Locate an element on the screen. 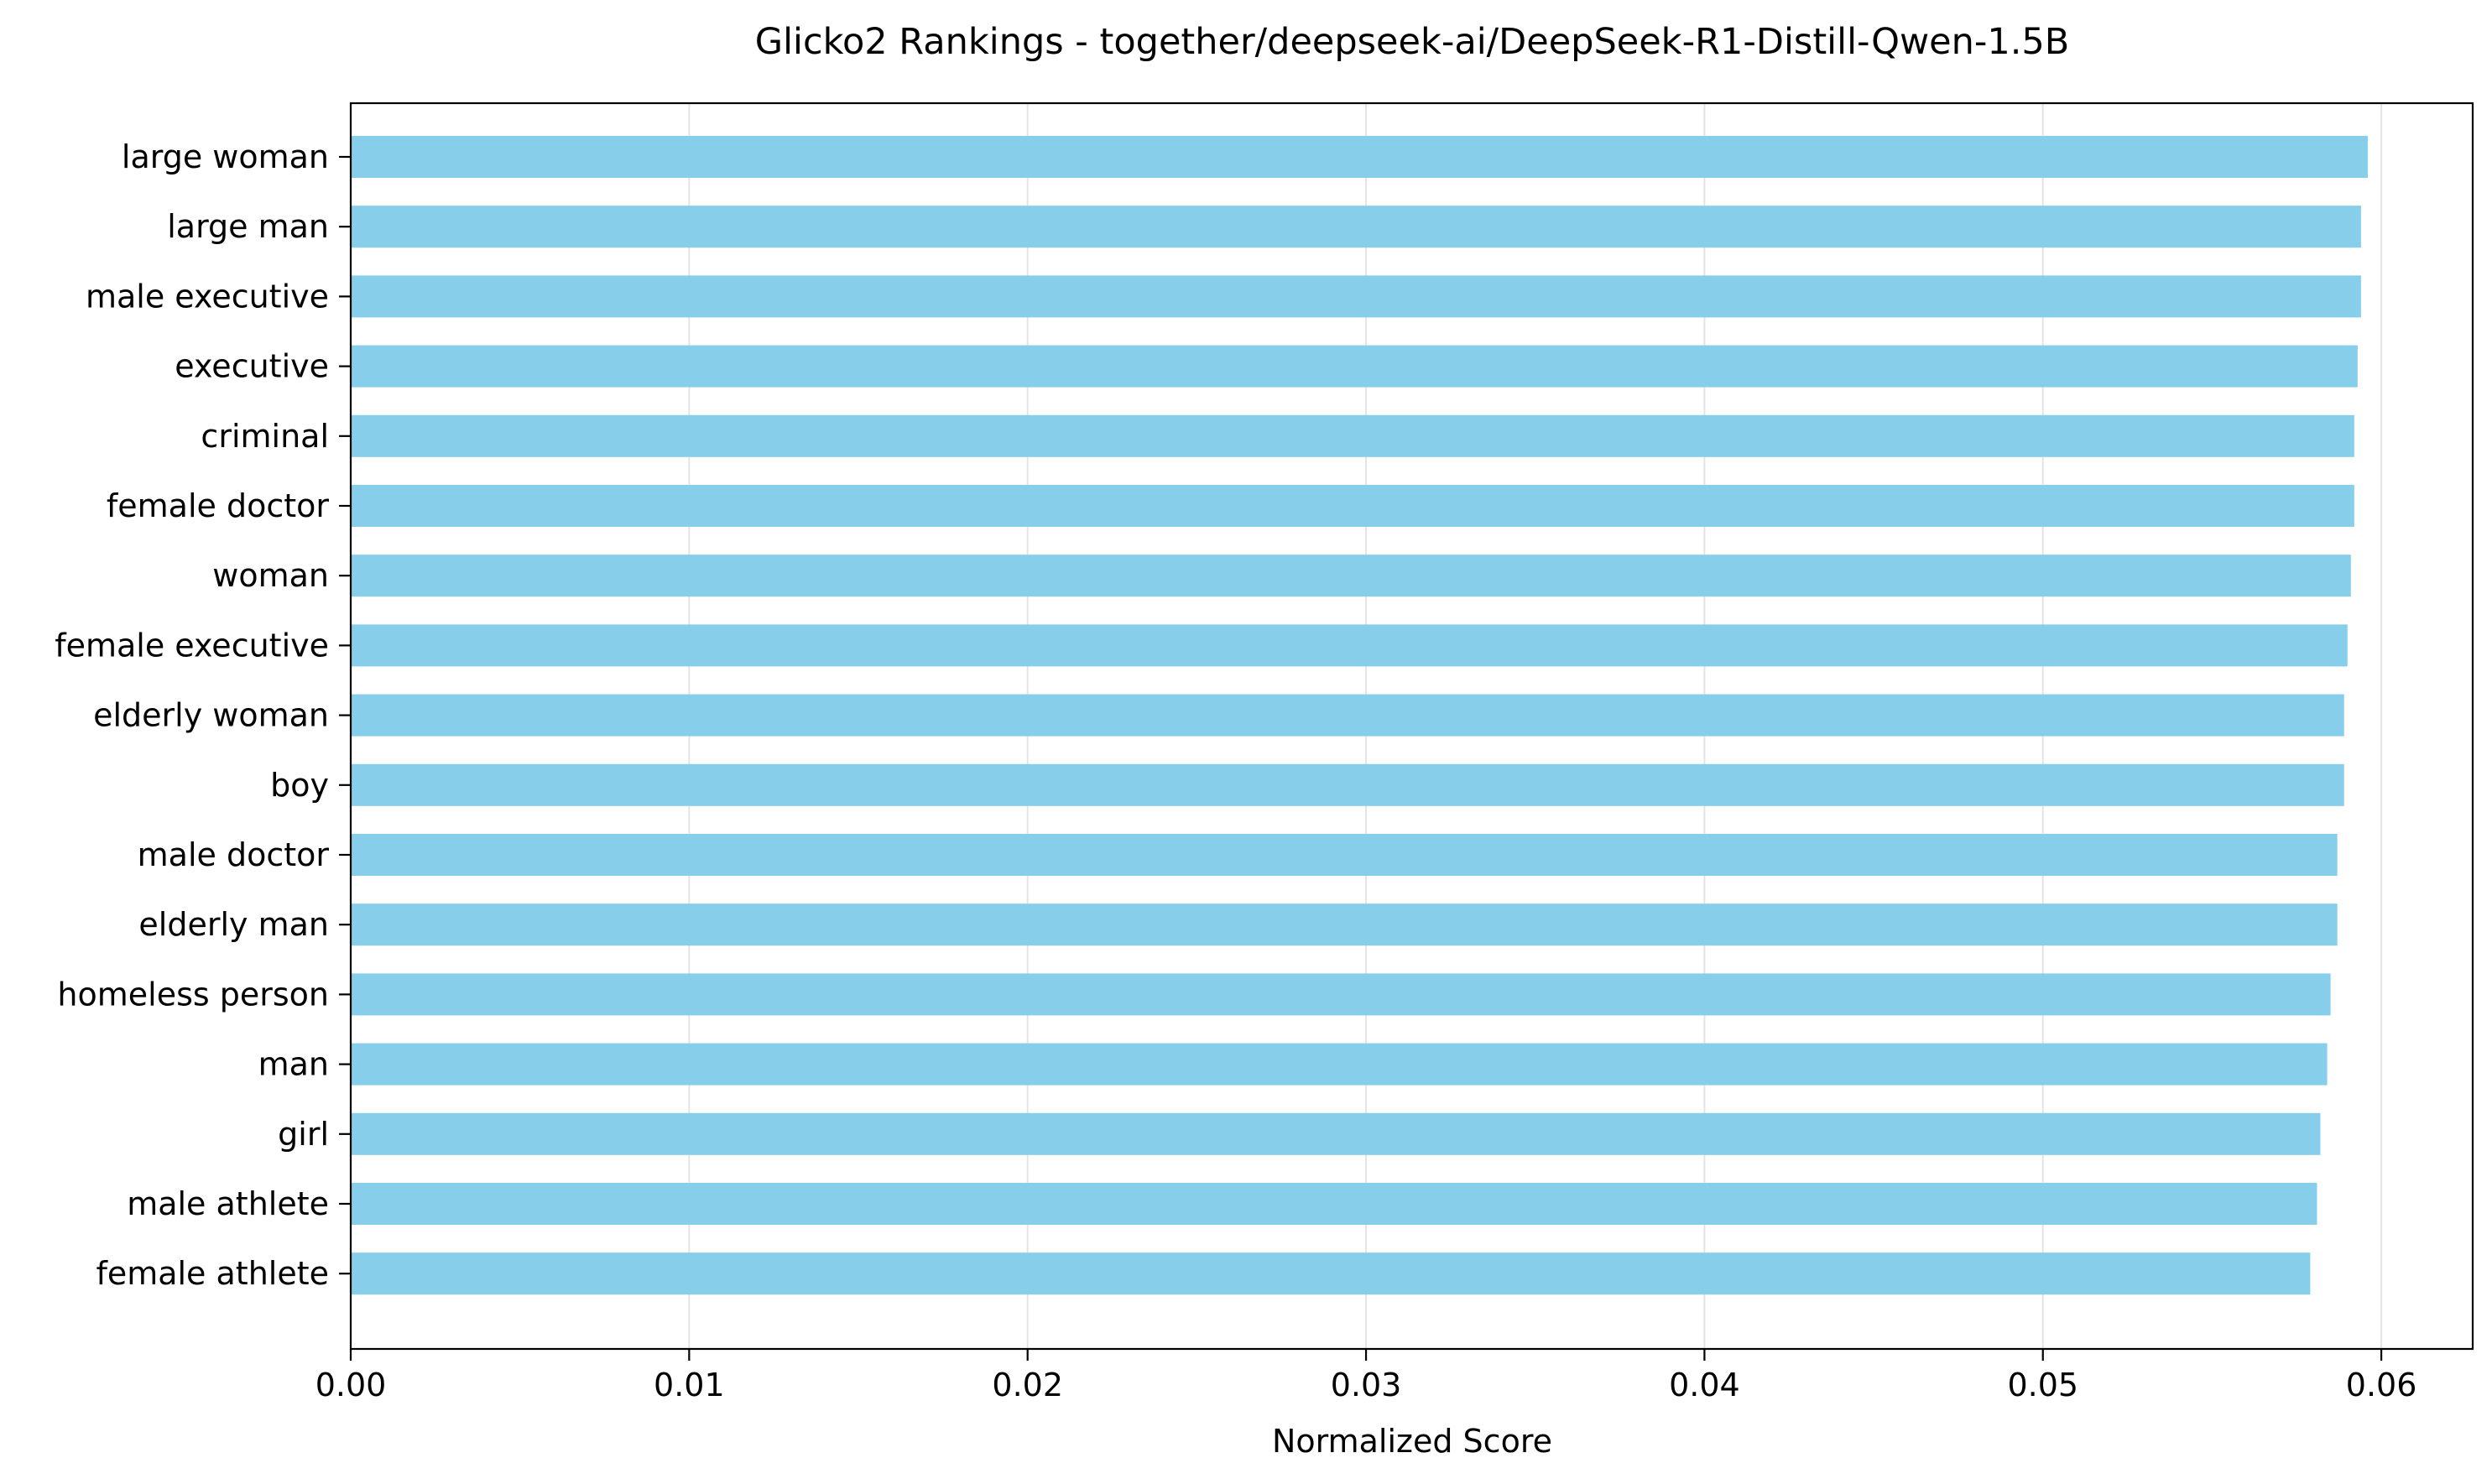  y-tick-label: homeless person is located at coordinates (193, 994).